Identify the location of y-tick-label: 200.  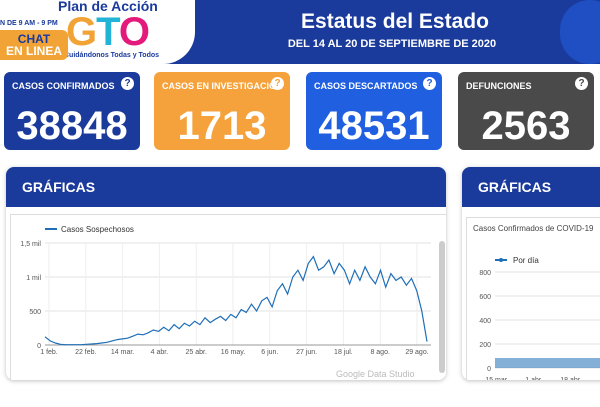
(485, 345).